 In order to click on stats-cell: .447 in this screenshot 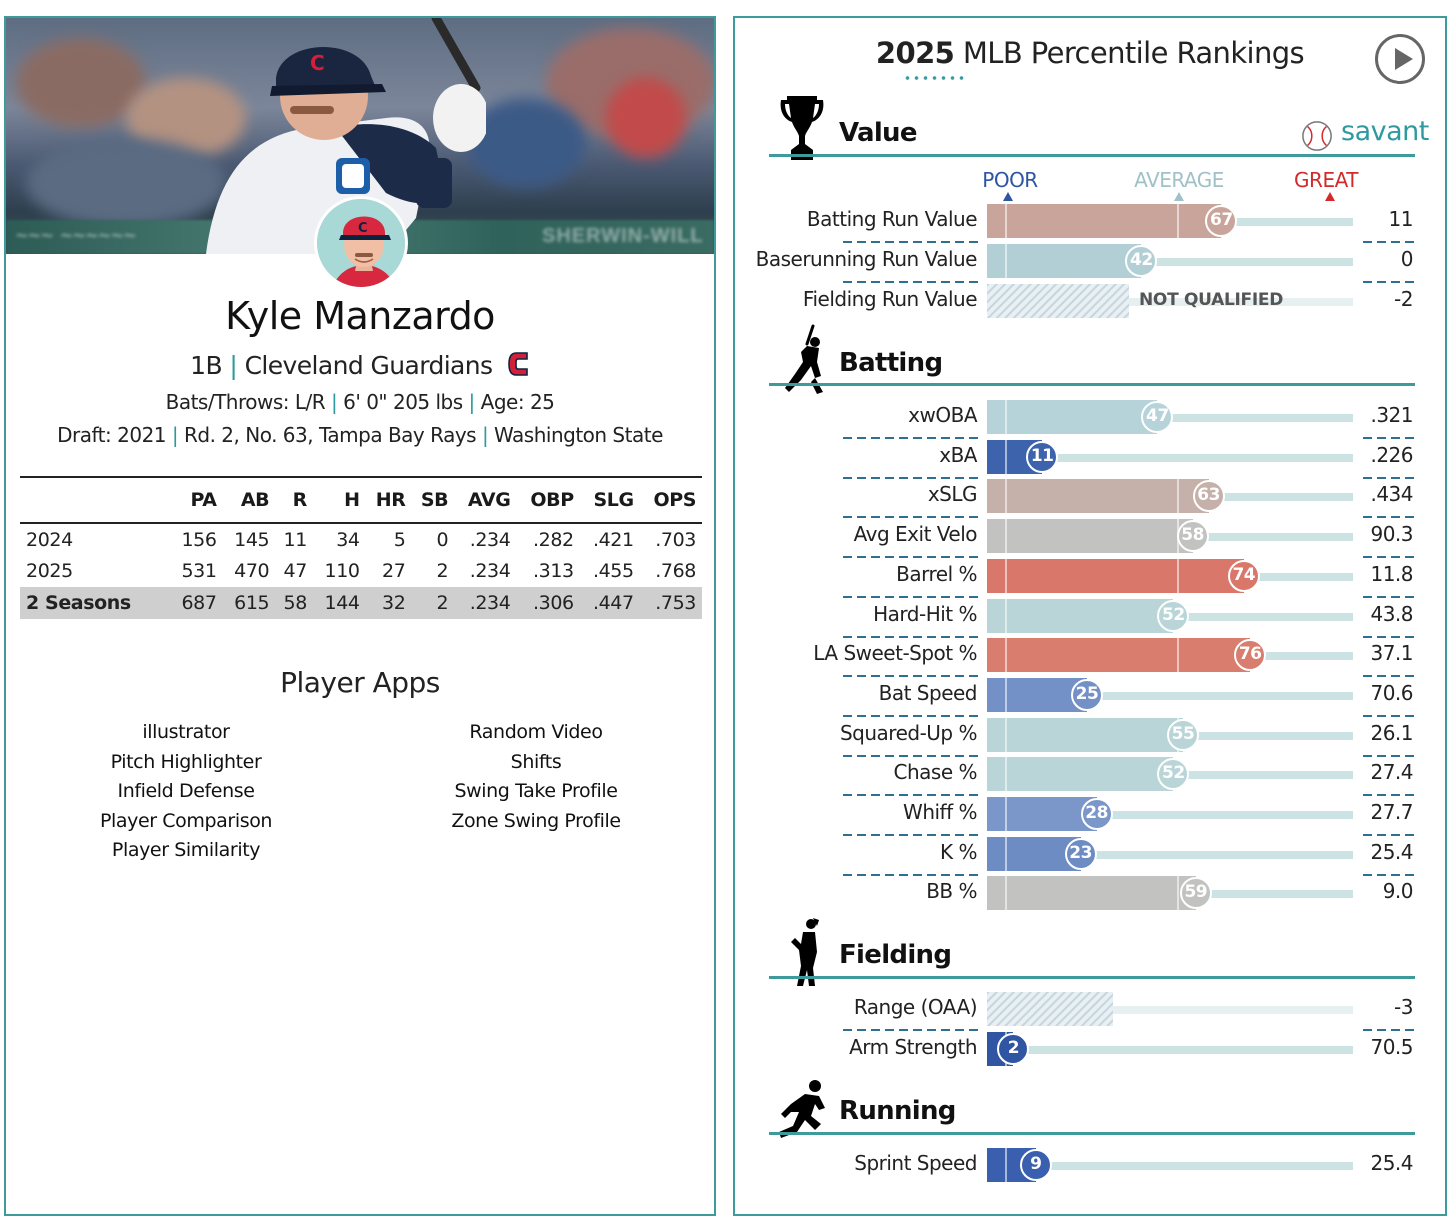, I will do `click(609, 603)`.